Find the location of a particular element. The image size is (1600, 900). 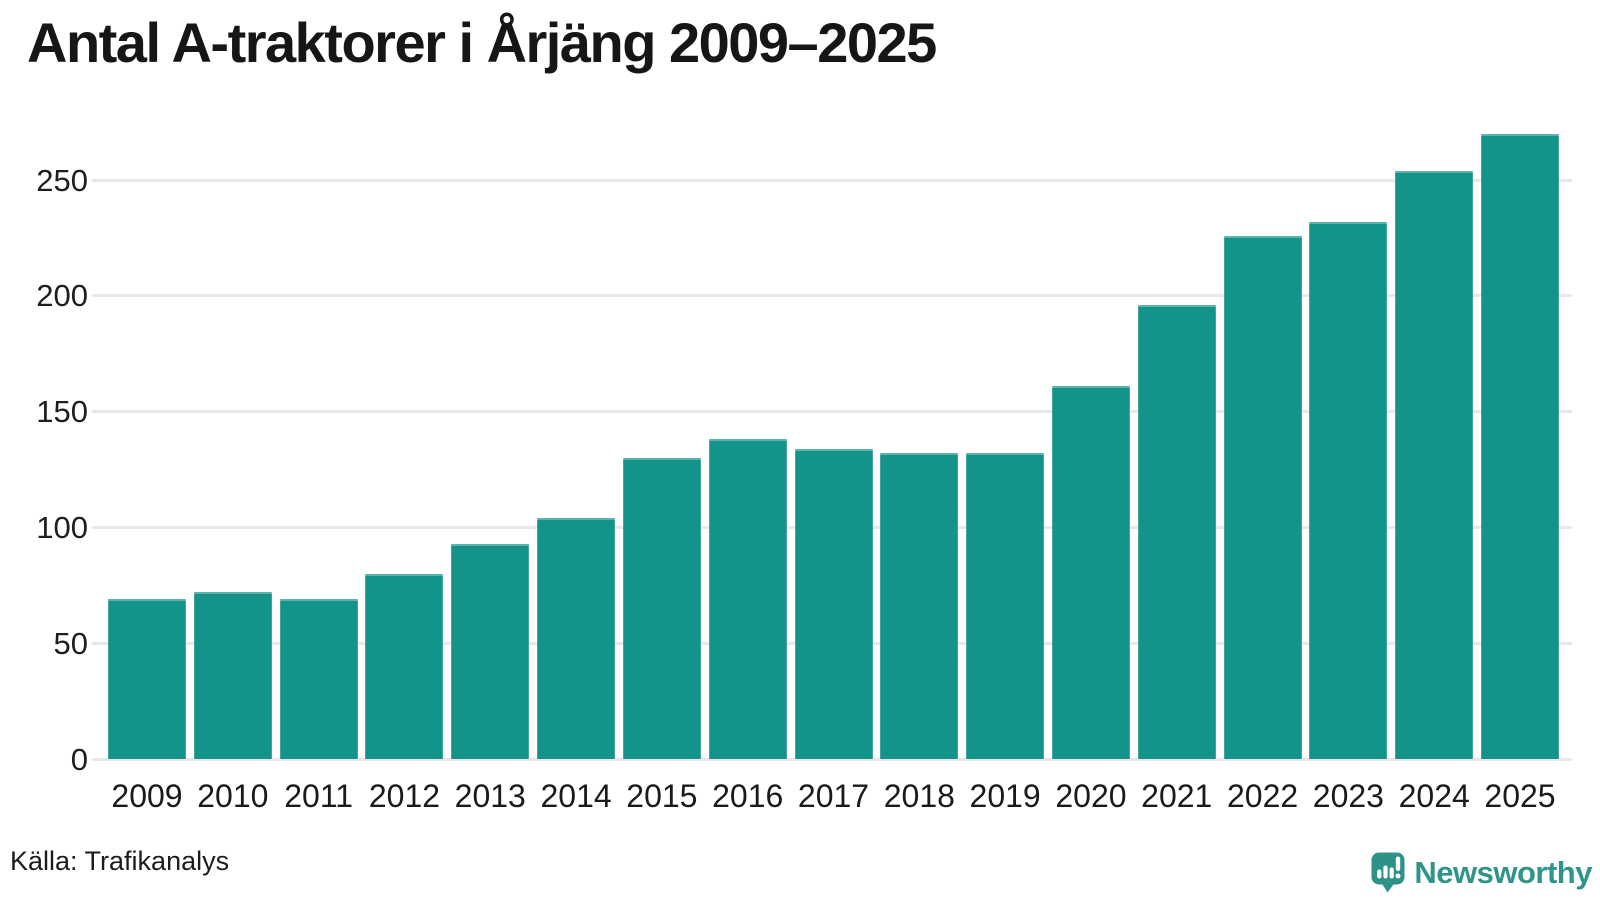

bar-2011 is located at coordinates (318, 679).